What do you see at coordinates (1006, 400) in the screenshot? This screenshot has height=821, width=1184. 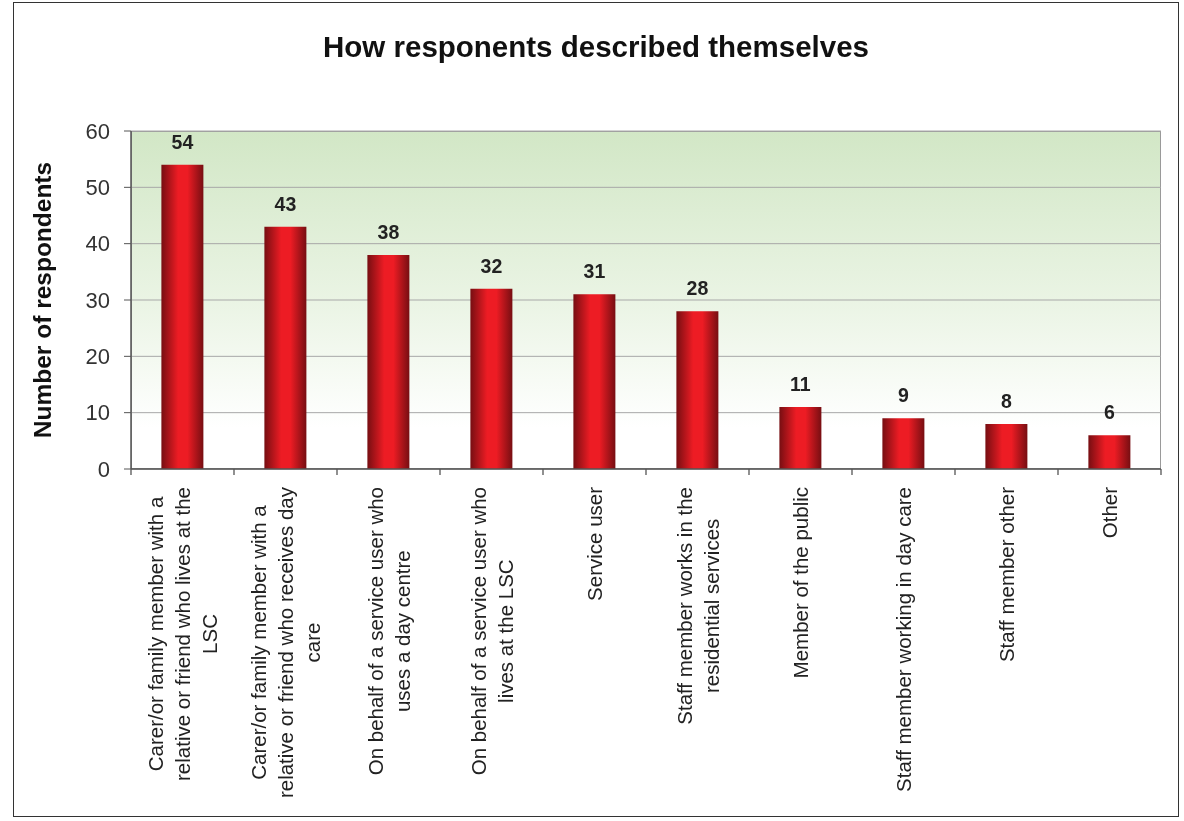 I see `data-label: 8` at bounding box center [1006, 400].